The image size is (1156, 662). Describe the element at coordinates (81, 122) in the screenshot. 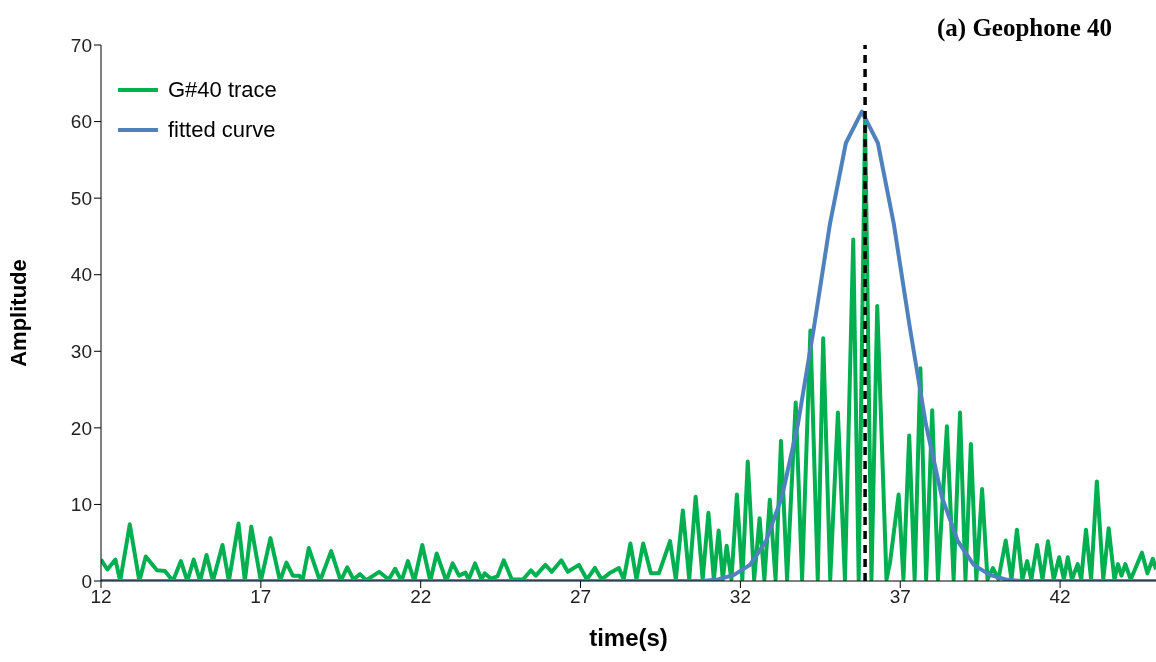

I see `y-tick-label: 60` at that location.